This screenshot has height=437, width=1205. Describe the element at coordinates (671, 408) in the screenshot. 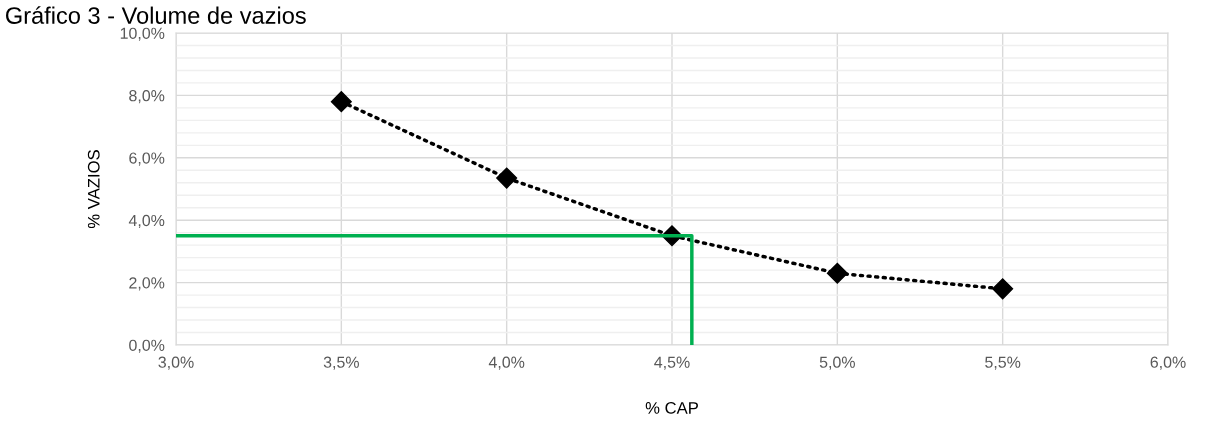

I see `x-axis-title: % CAP` at that location.